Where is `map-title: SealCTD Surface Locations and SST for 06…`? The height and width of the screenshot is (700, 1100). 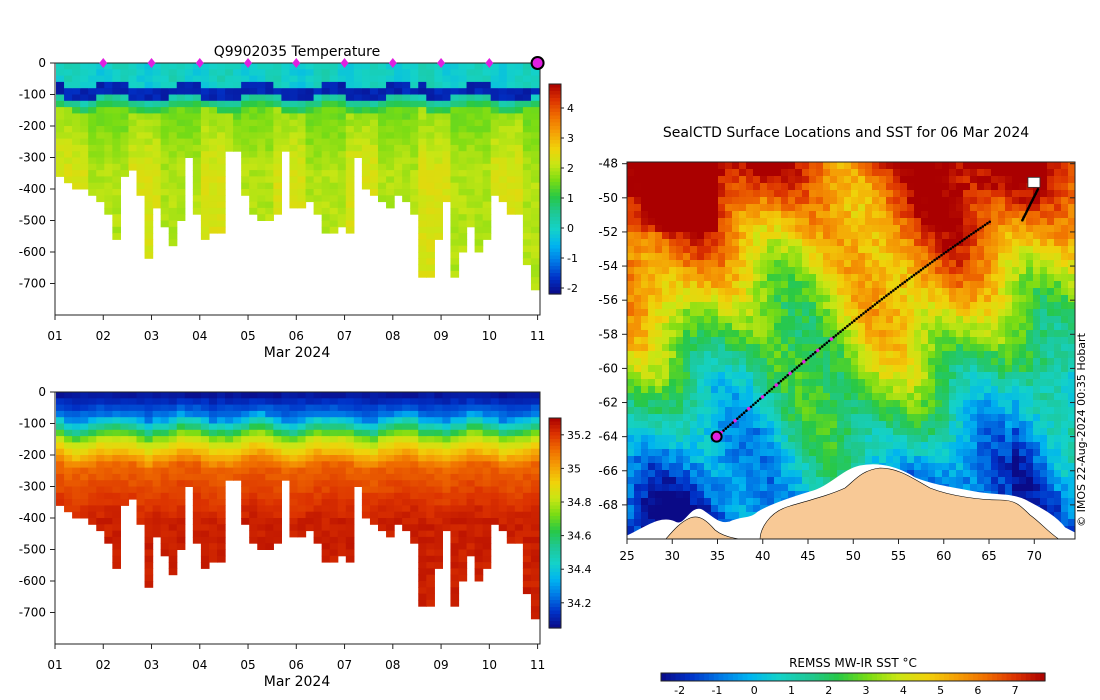 map-title: SealCTD Surface Locations and SST for 06… is located at coordinates (846, 133).